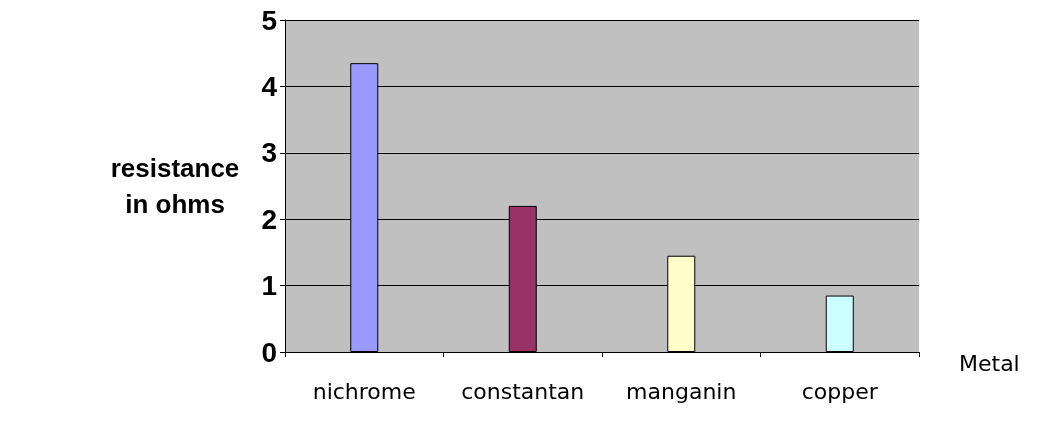 This screenshot has height=430, width=1059. Describe the element at coordinates (269, 86) in the screenshot. I see `y-tick-label: 4` at that location.